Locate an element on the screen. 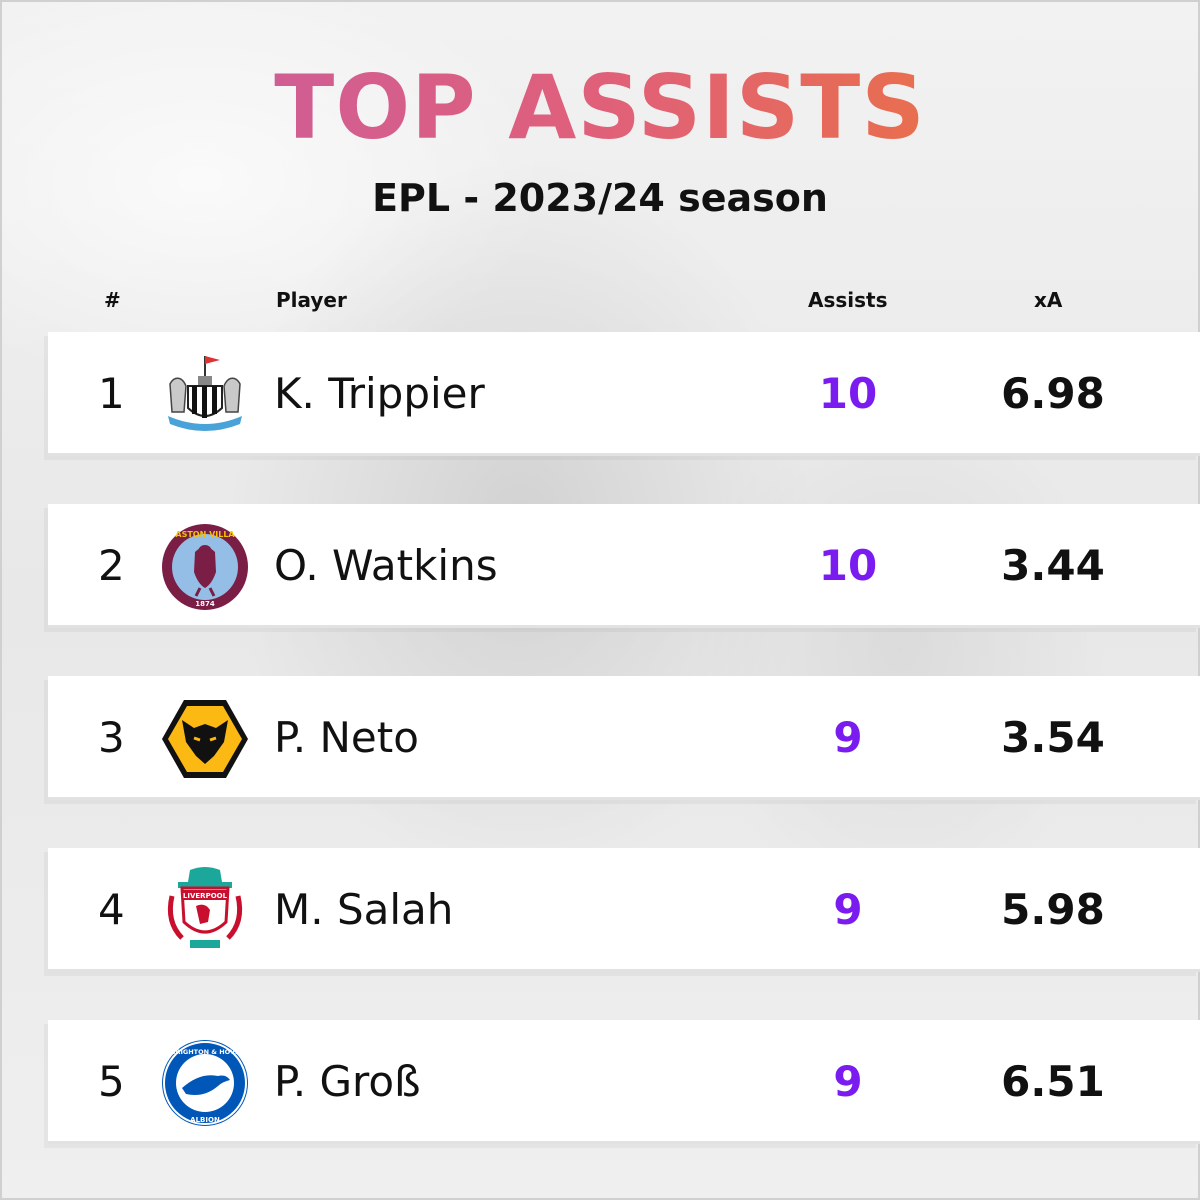  row-rank: 2 is located at coordinates (111, 565).